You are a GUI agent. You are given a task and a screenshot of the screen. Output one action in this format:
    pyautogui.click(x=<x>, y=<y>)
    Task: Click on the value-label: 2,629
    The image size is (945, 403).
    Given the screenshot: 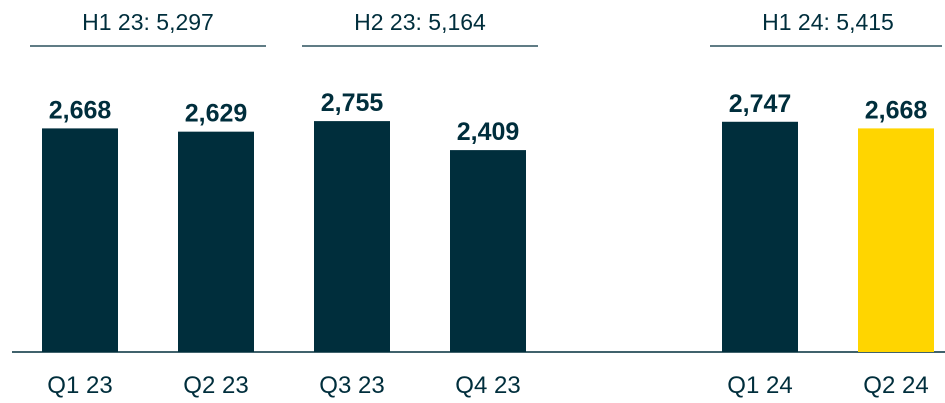 What is the action you would take?
    pyautogui.click(x=216, y=114)
    